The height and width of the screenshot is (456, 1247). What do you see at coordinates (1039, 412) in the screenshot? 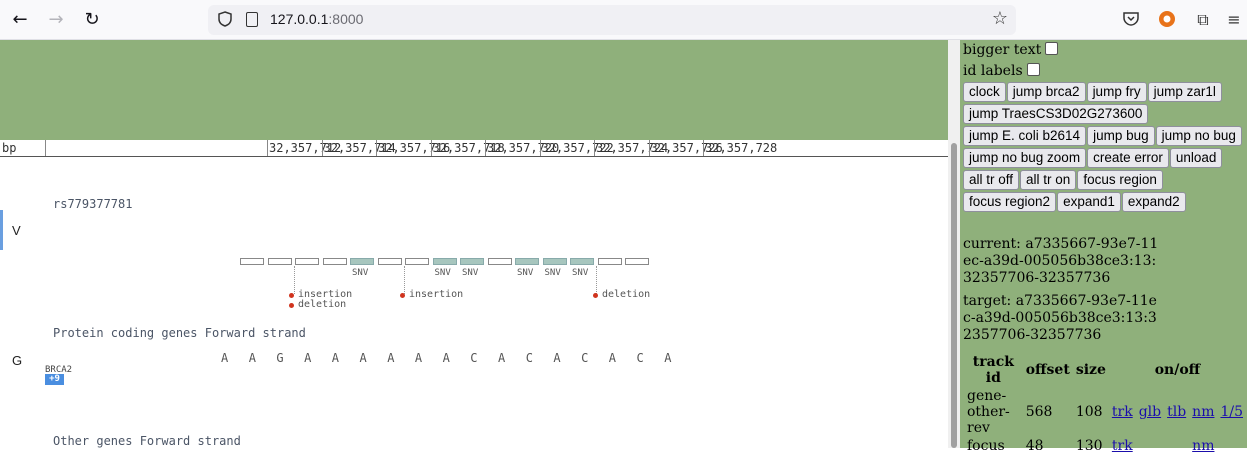
I see `track-offset-cell: 568` at bounding box center [1039, 412].